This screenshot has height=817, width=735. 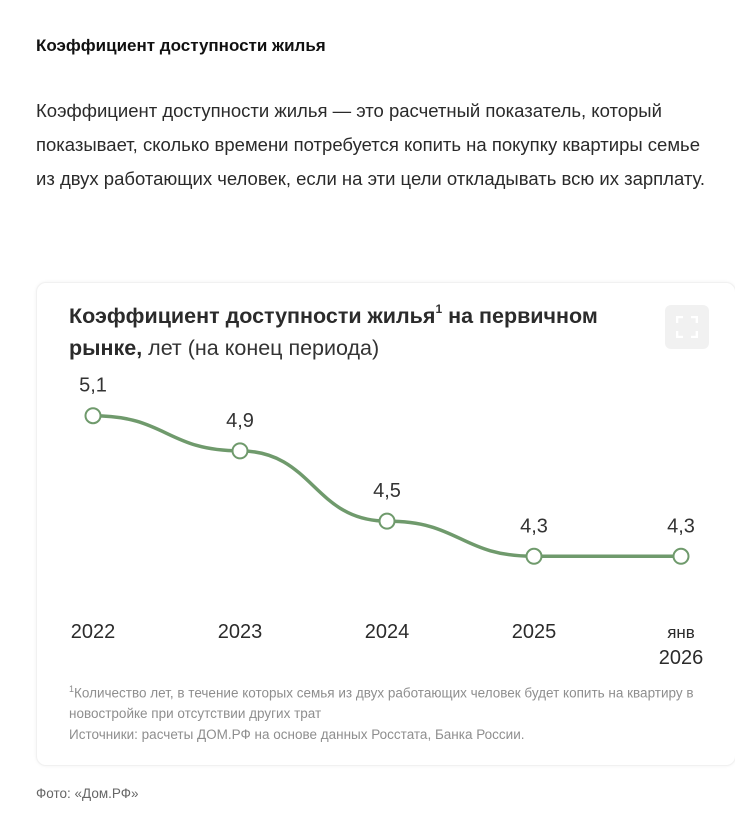 I want to click on data-label: 4,9, so click(x=240, y=421).